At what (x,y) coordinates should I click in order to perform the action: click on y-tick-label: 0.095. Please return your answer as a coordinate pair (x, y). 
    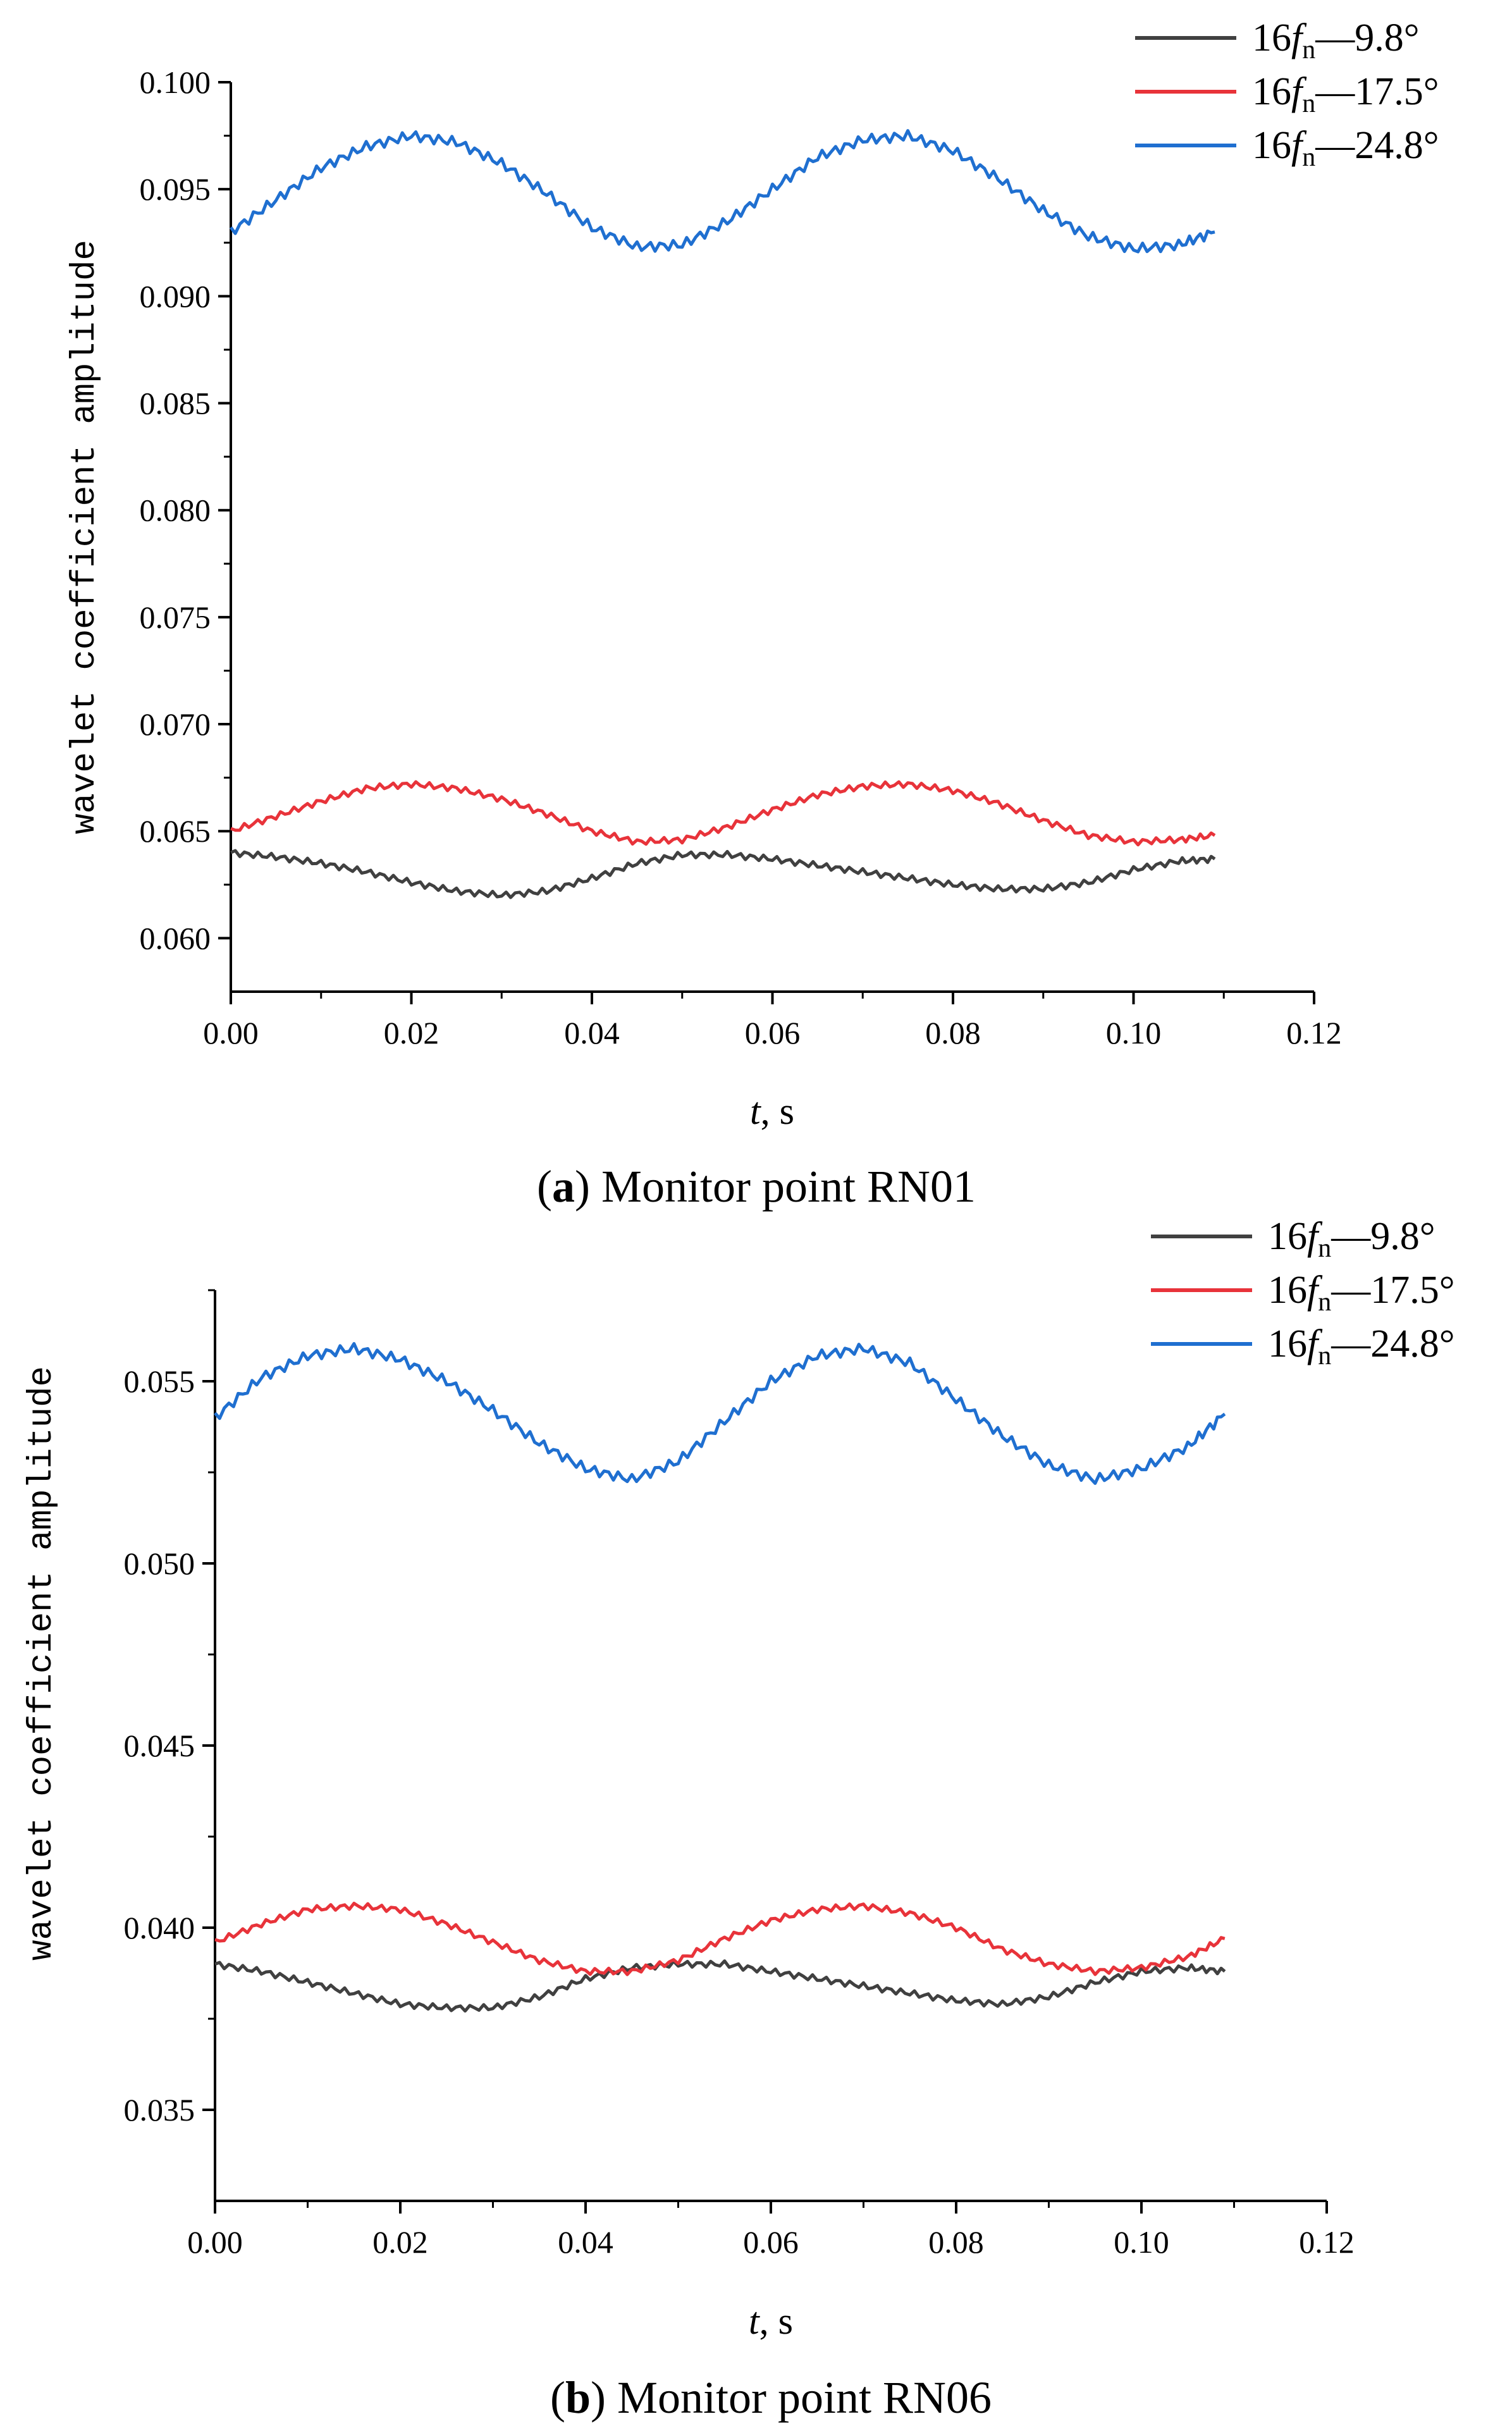
    Looking at the image, I should click on (175, 189).